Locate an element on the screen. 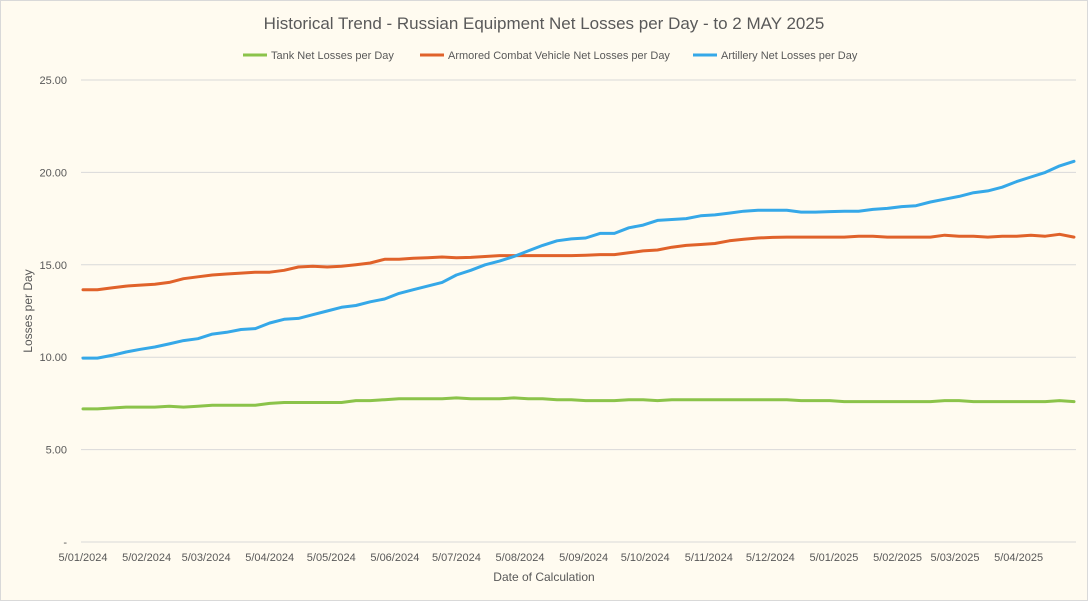  y-tick-label: - is located at coordinates (65, 543).